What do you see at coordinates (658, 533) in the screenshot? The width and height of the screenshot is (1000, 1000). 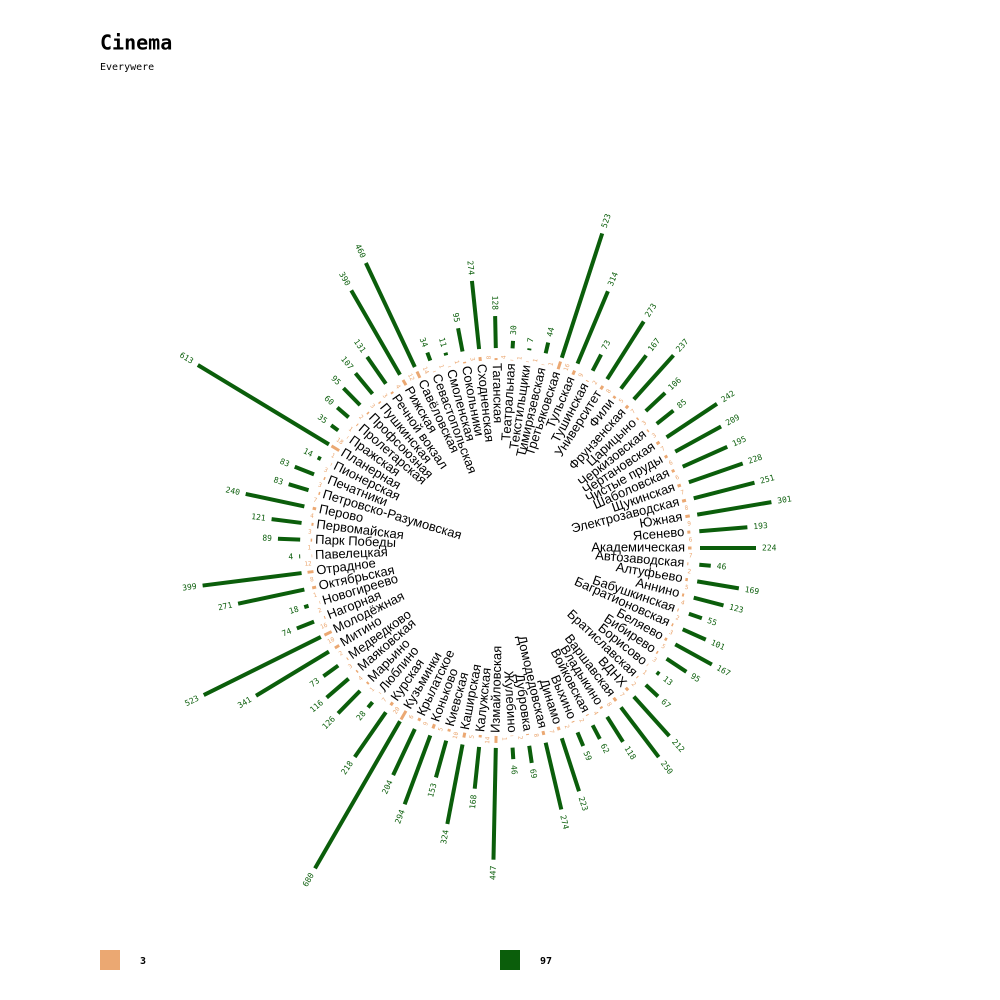 I see `category-label: Ясенево` at bounding box center [658, 533].